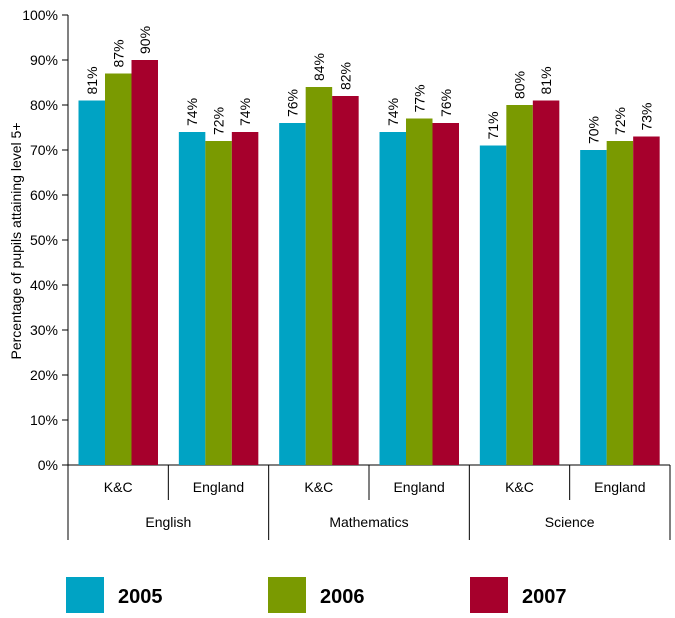  Describe the element at coordinates (419, 98) in the screenshot. I see `data-label: 77%` at that location.